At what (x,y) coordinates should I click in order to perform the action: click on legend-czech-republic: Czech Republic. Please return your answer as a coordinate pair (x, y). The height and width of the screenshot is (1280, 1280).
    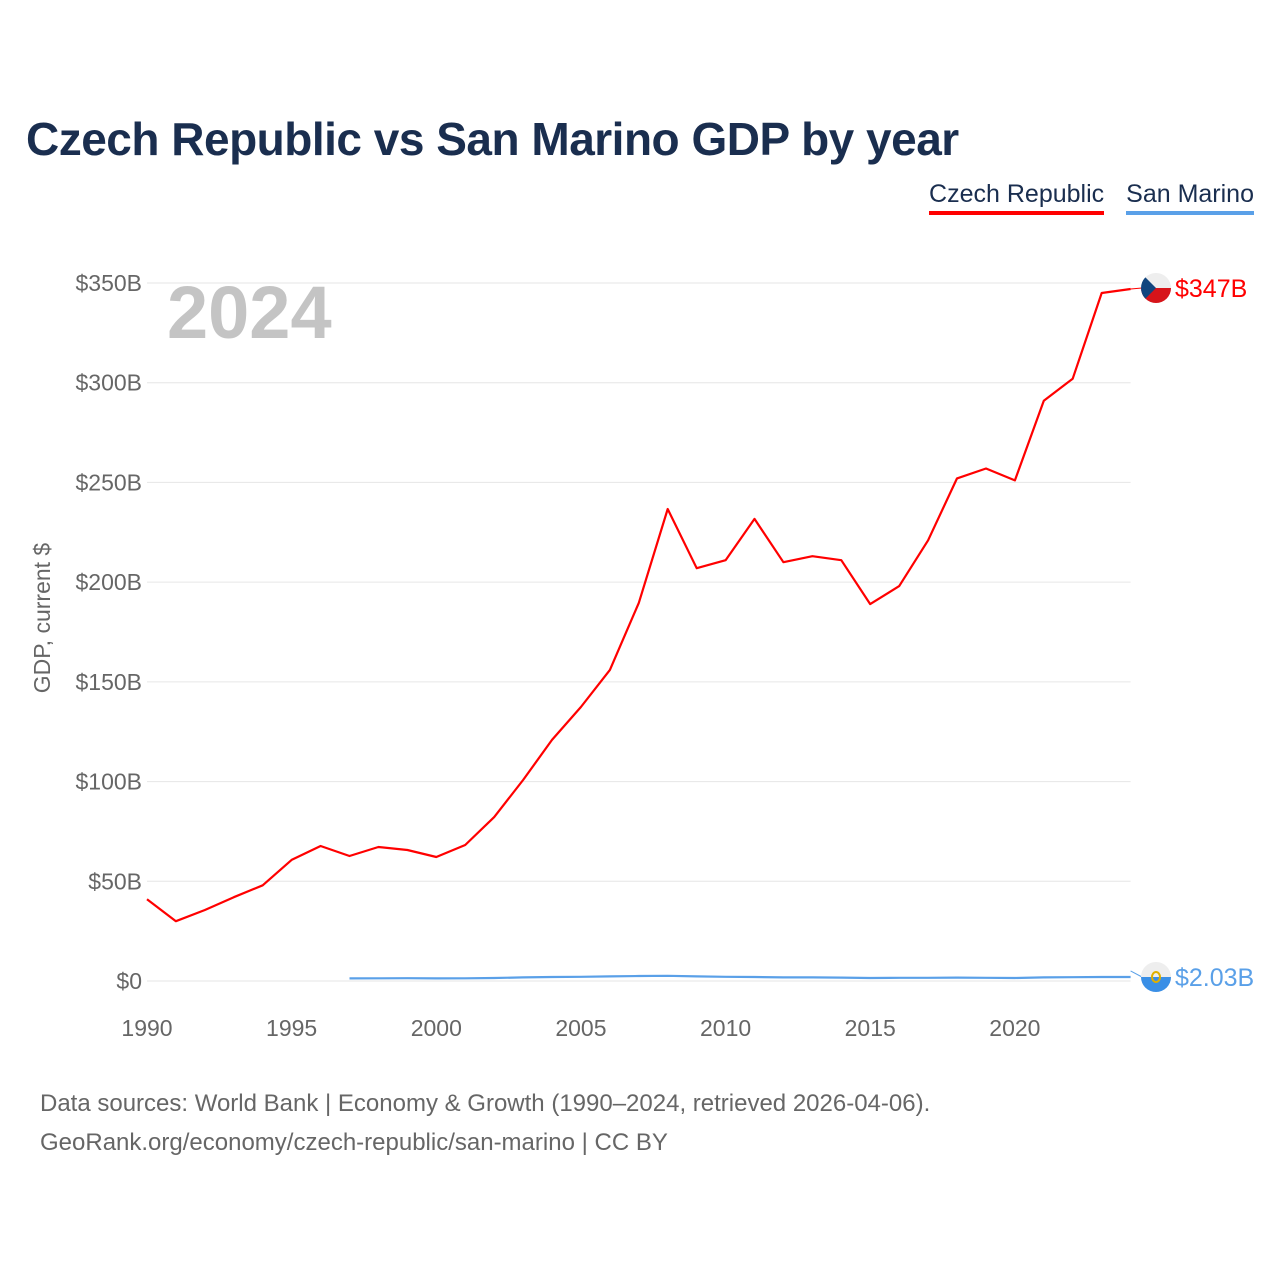
    Looking at the image, I should click on (1017, 197).